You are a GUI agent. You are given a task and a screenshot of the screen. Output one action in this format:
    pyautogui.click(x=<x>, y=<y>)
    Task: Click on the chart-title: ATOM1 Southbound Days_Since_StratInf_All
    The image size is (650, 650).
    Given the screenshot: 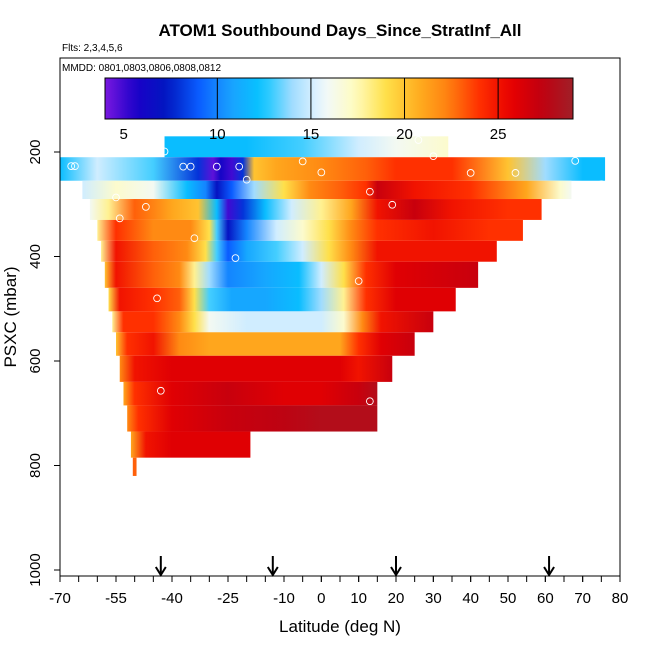 What is the action you would take?
    pyautogui.click(x=339, y=30)
    